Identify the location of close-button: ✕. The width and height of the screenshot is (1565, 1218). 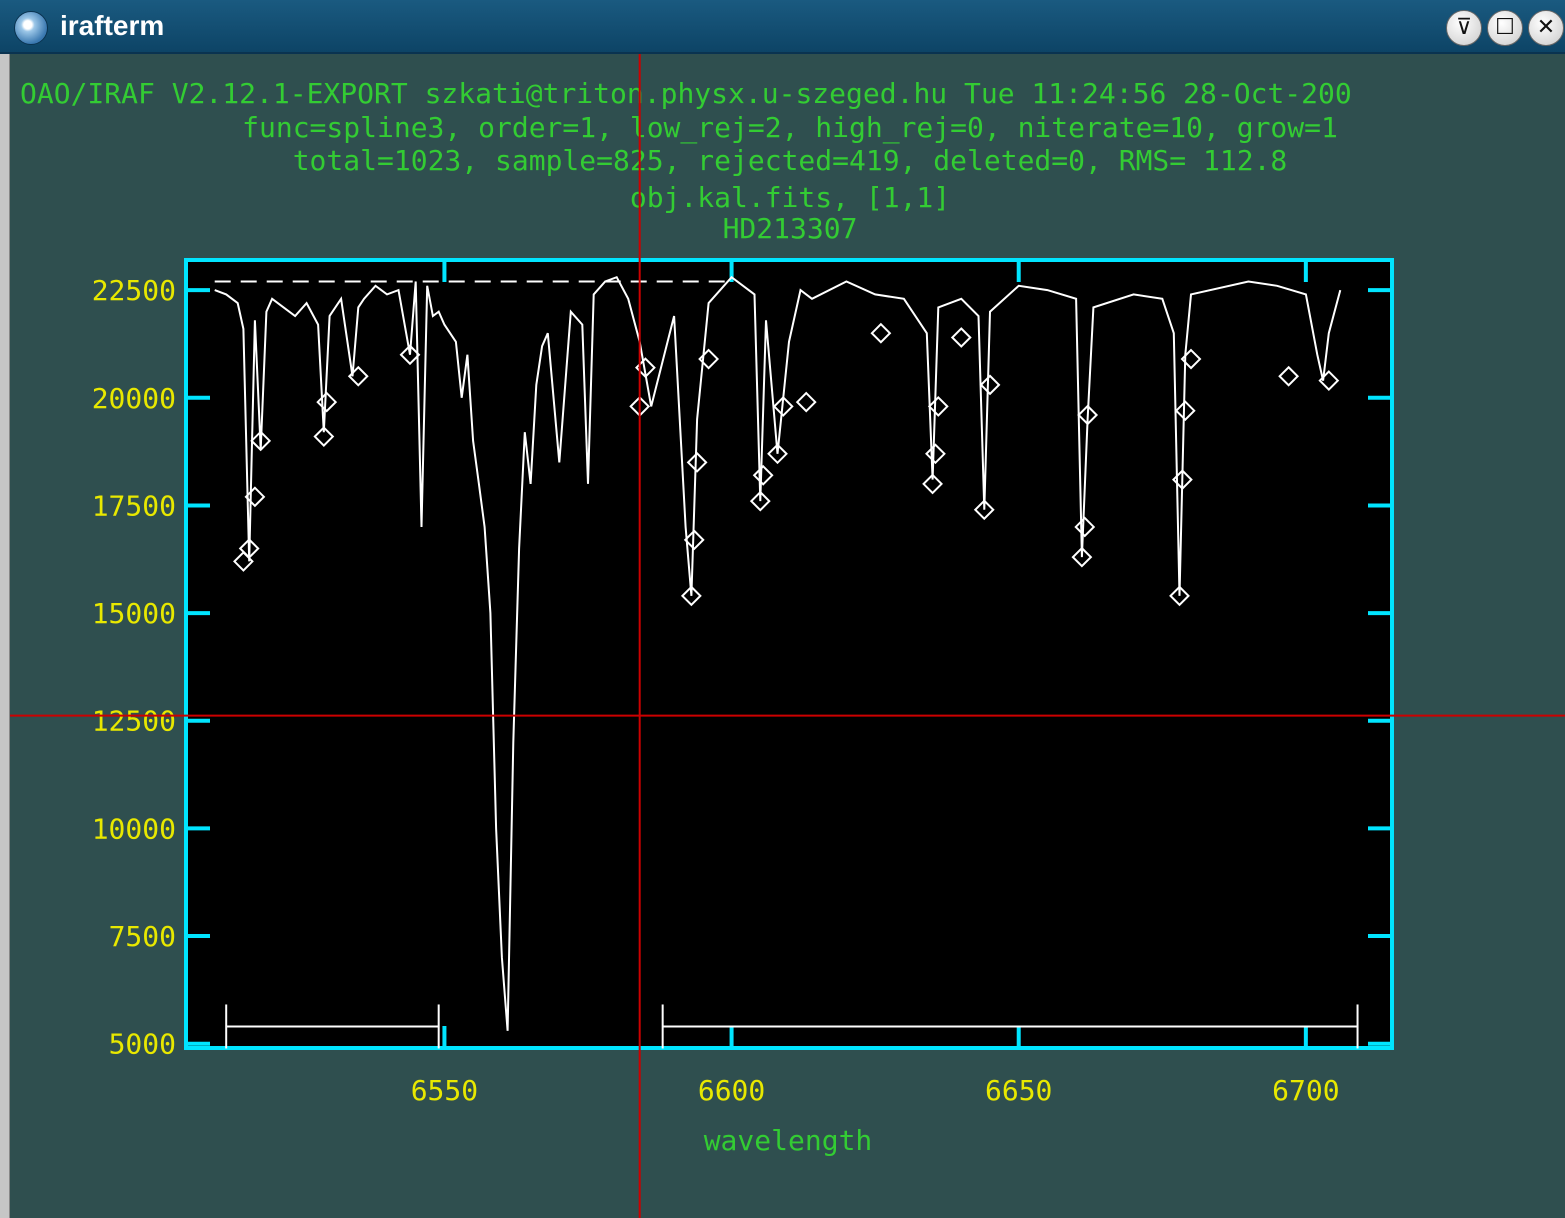
(1546, 28).